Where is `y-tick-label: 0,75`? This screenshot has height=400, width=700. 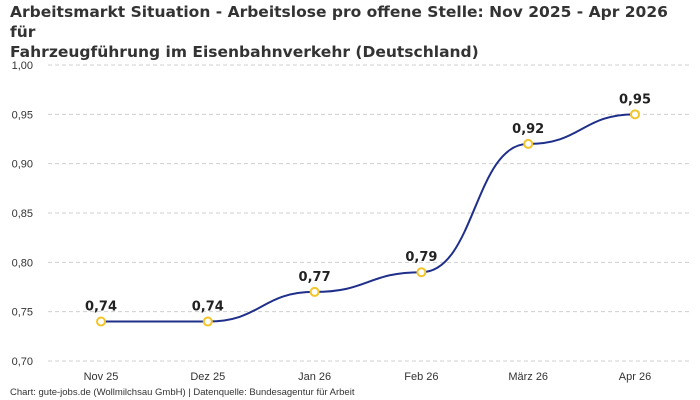 y-tick-label: 0,75 is located at coordinates (22, 313).